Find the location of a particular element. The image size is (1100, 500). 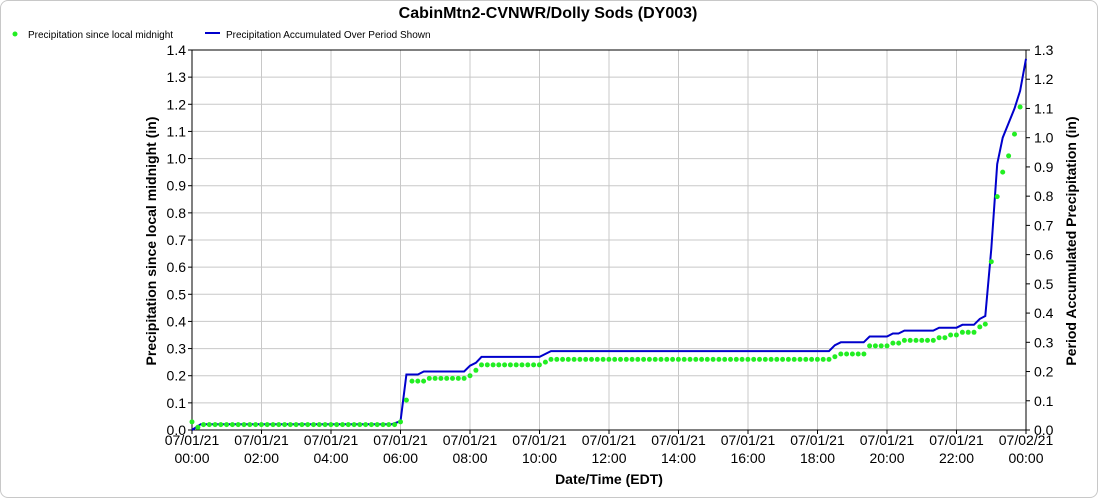

x-tick-time: 10:00 is located at coordinates (539, 458).